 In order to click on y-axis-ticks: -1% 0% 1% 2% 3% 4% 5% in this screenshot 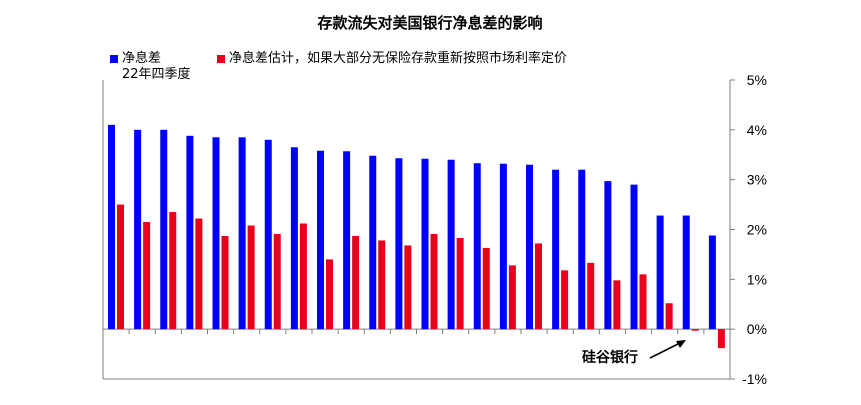, I will do `click(748, 229)`.